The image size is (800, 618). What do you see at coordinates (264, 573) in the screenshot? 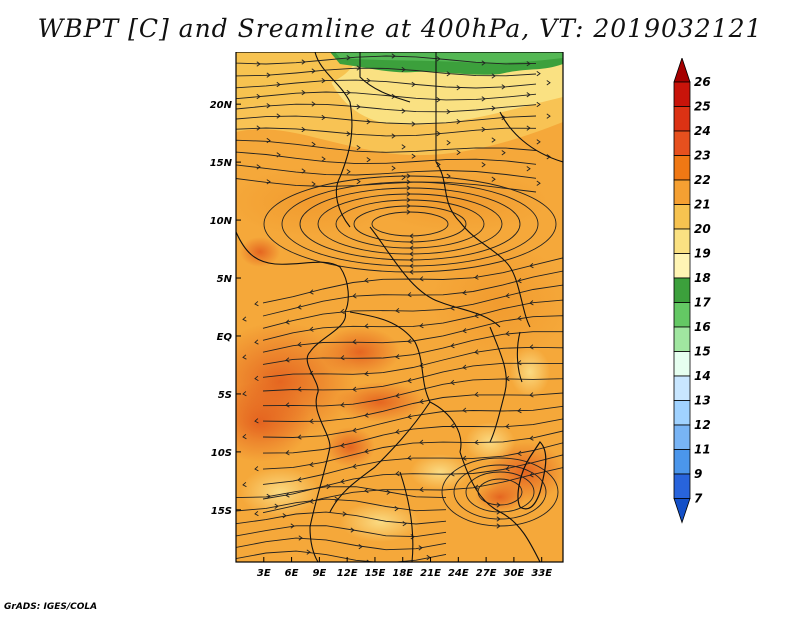
I see `lon-label: 3E` at bounding box center [264, 573].